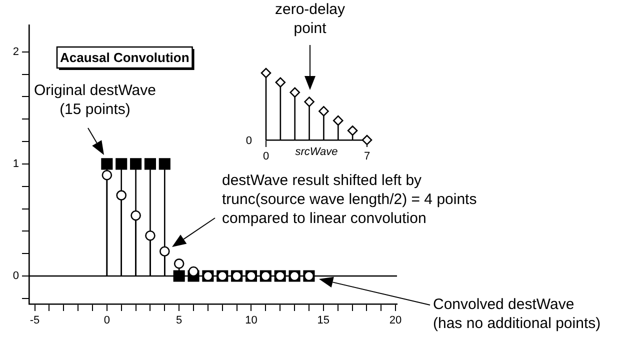  Describe the element at coordinates (15, 52) in the screenshot. I see `y-tick-label: 2` at that location.